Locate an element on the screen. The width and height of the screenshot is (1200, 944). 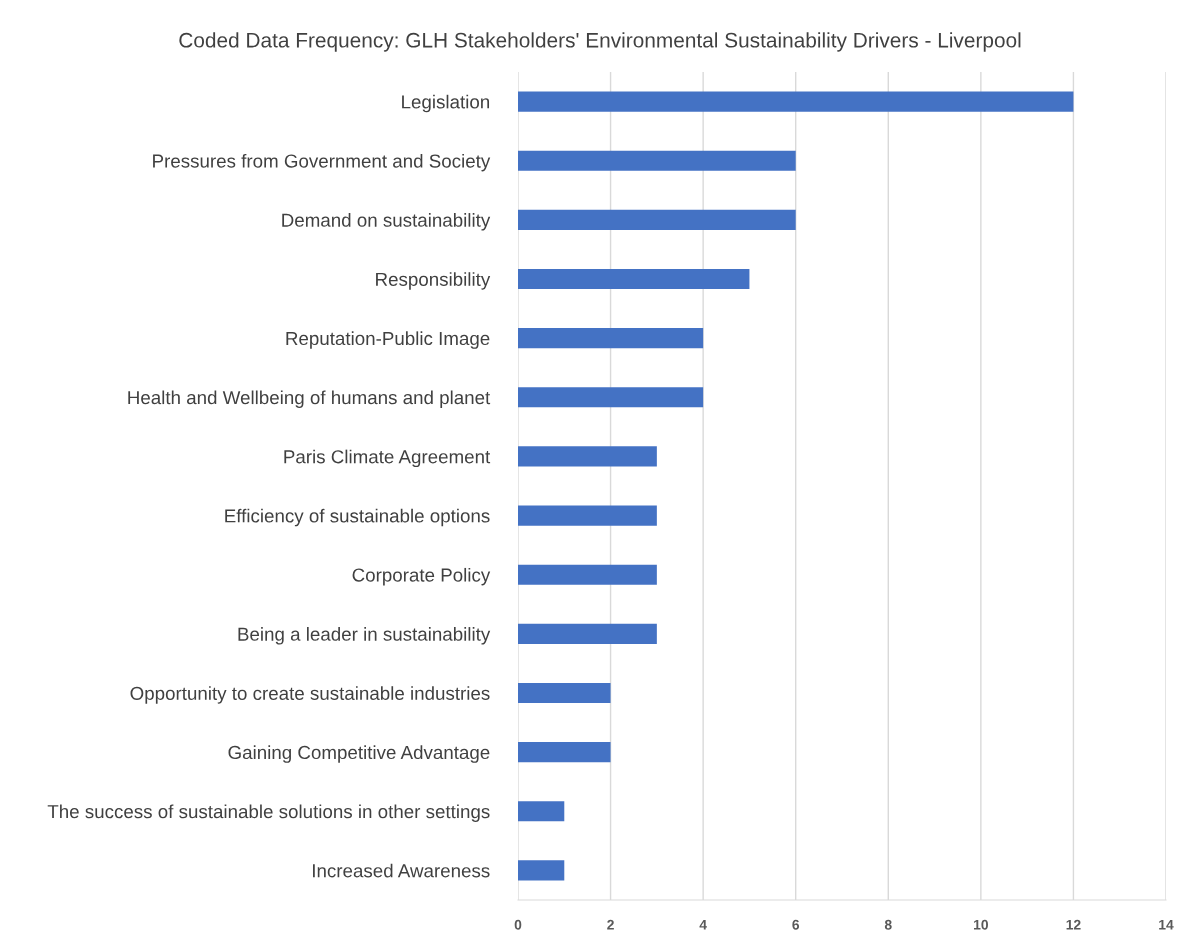
y-tick-label: Corporate Policy is located at coordinates (421, 576).